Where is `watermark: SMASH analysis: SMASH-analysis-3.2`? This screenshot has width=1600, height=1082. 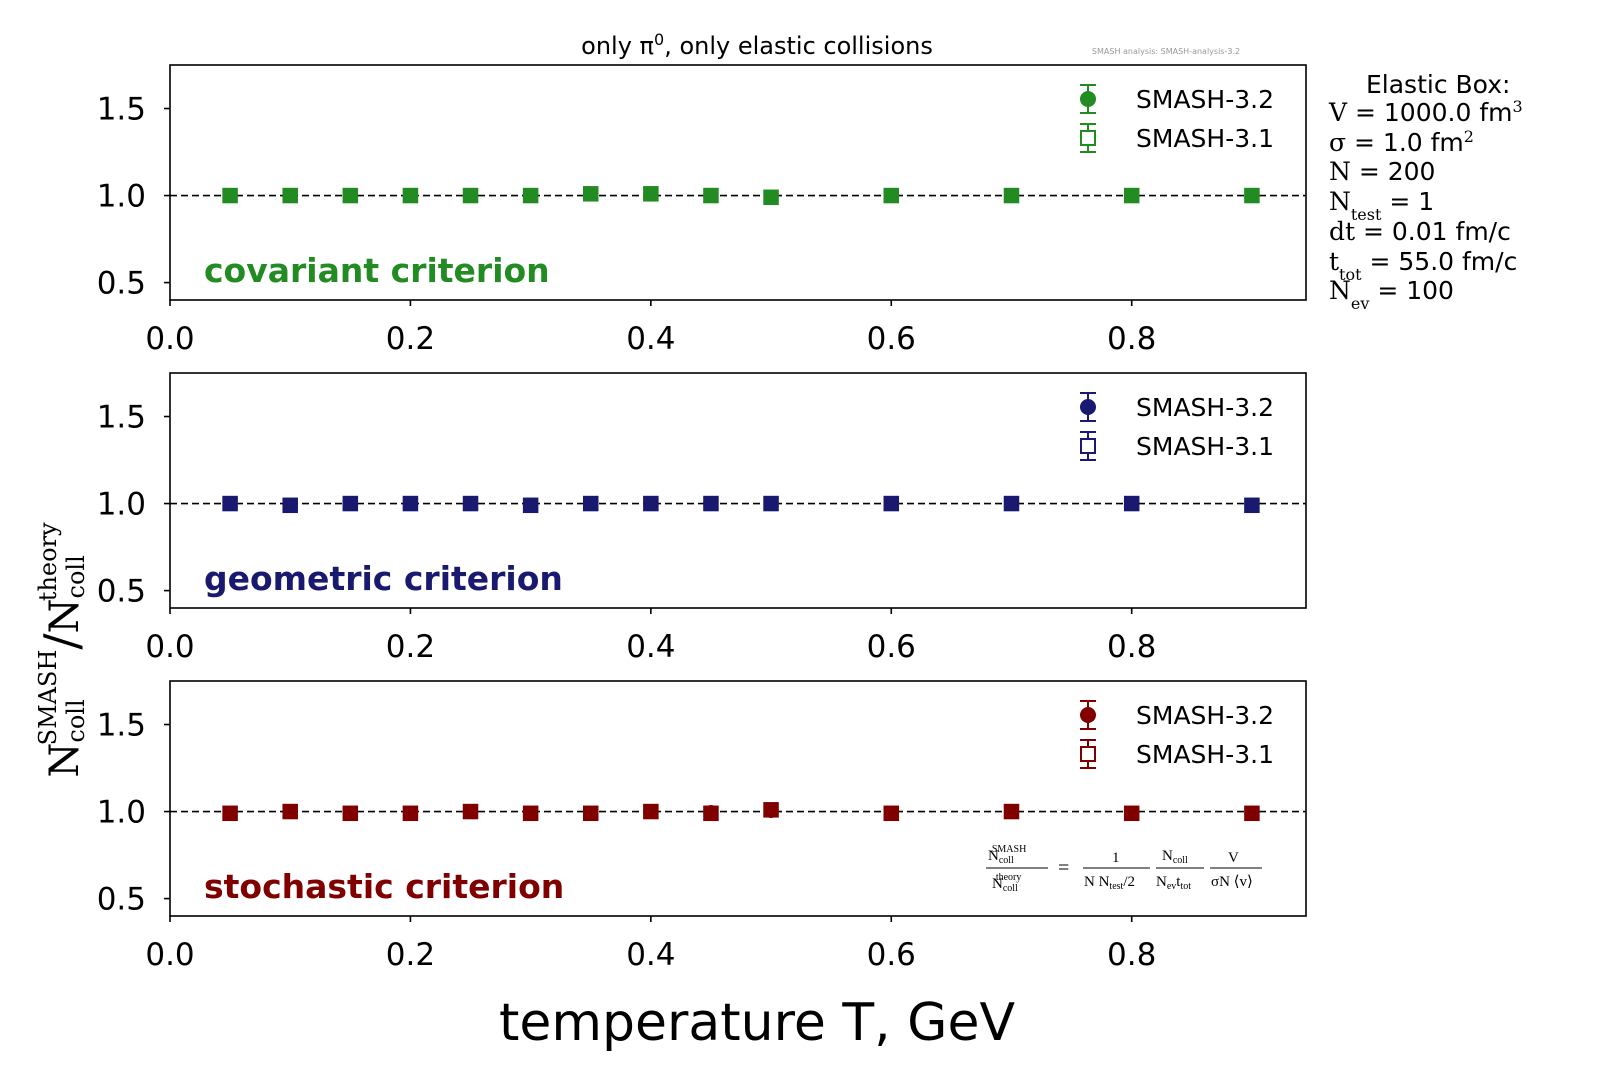
watermark: SMASH analysis: SMASH-analysis-3.2 is located at coordinates (1166, 51).